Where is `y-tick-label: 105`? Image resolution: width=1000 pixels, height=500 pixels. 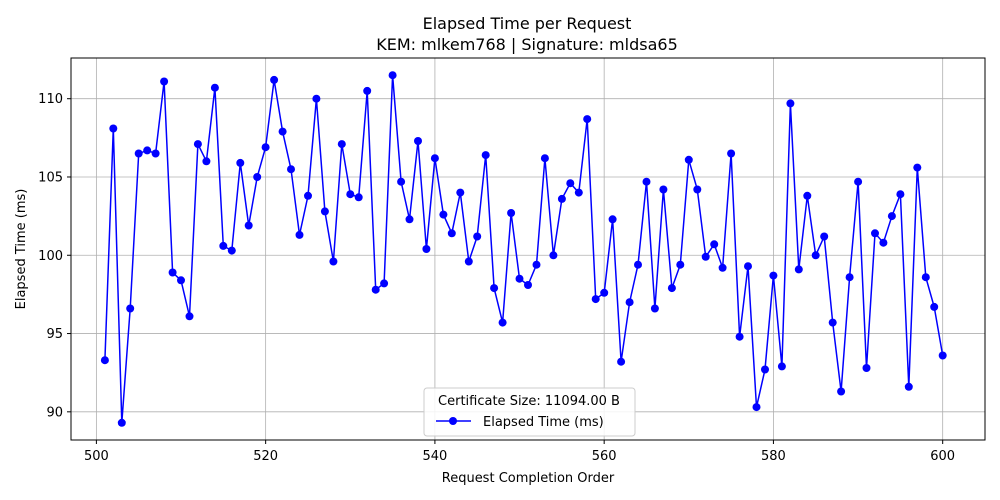 y-tick-label: 105 is located at coordinates (50, 177).